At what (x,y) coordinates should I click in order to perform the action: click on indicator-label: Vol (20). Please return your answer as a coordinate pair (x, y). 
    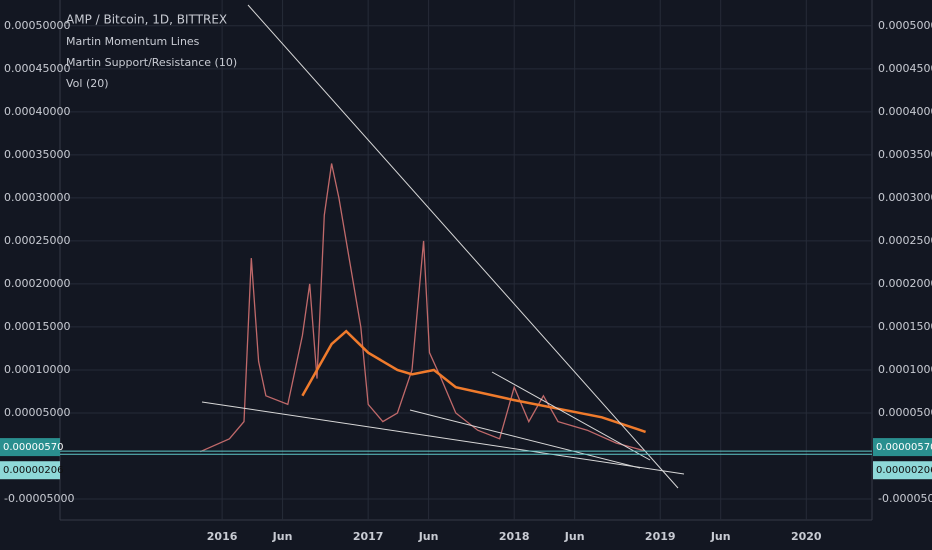
    Looking at the image, I should click on (87, 83).